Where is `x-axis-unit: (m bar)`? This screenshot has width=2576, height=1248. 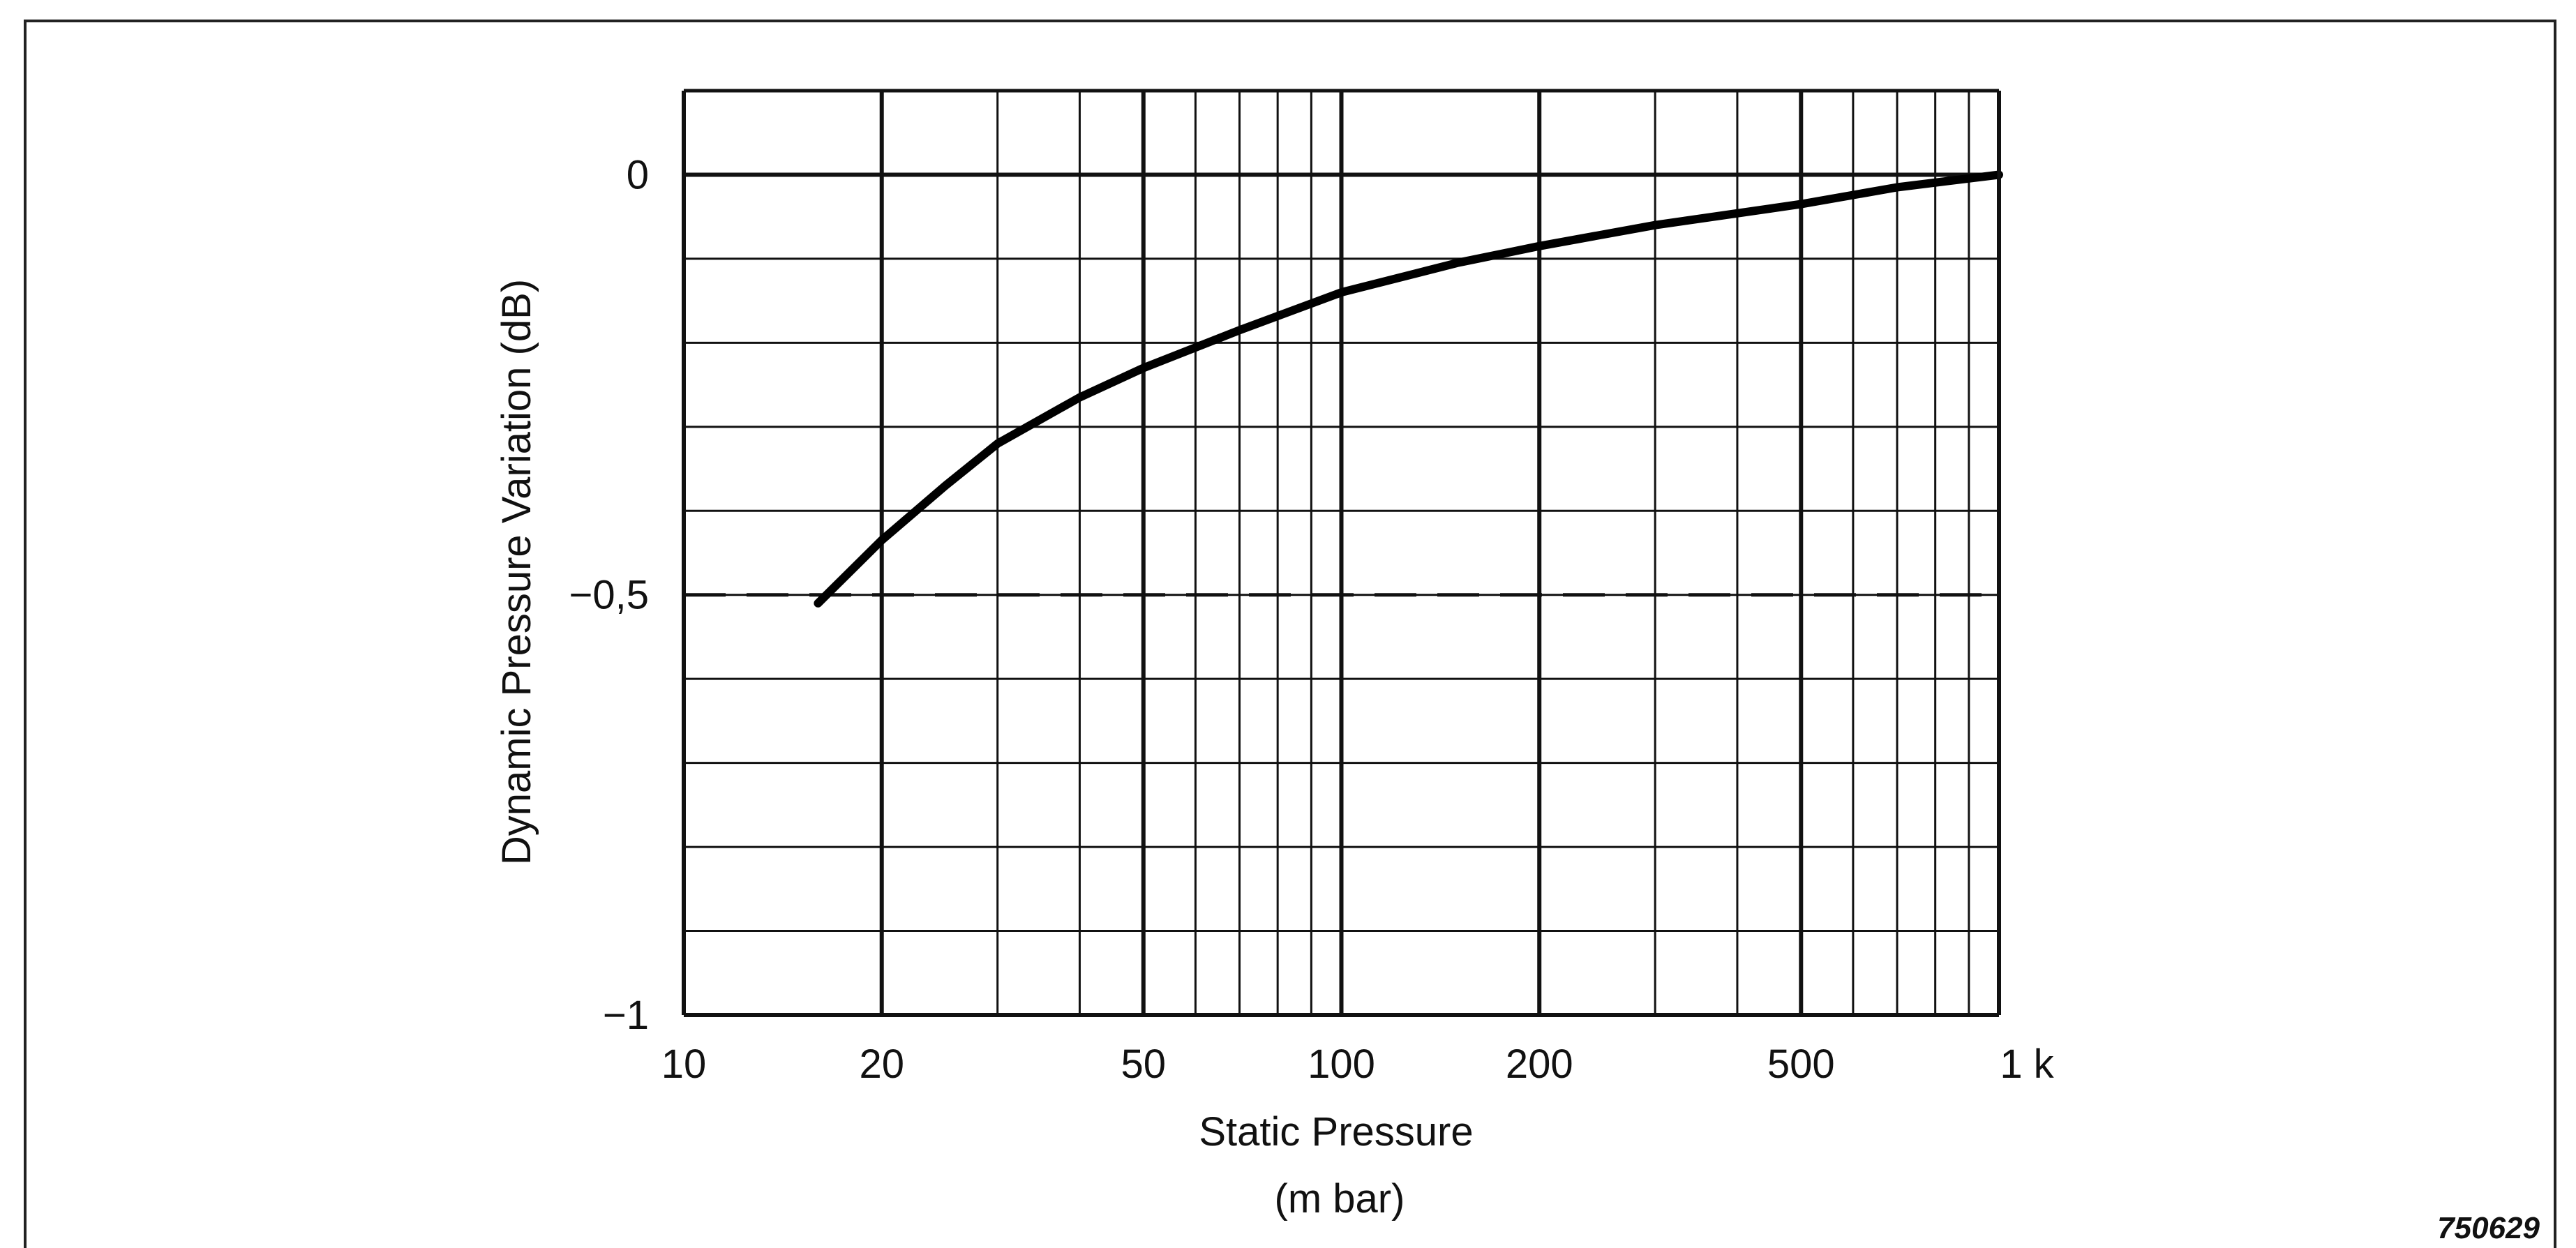
x-axis-unit: (m bar) is located at coordinates (1340, 1198).